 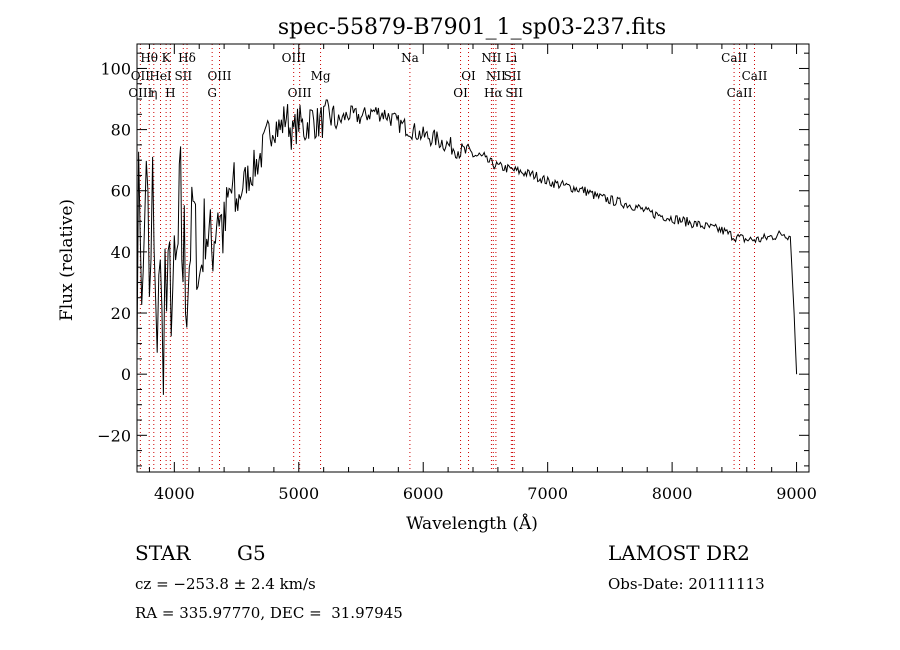 I want to click on spectral-line-label: η, so click(x=153, y=93).